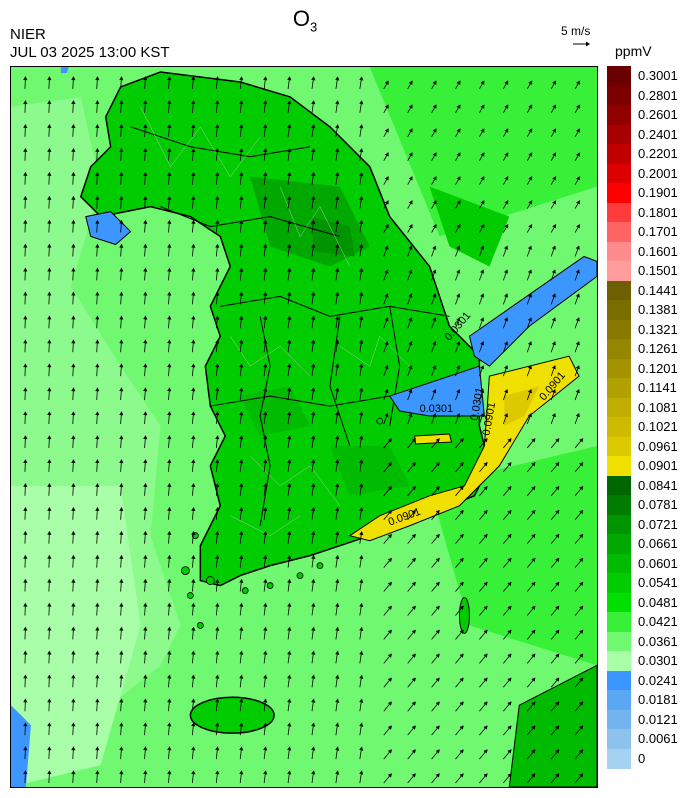 The width and height of the screenshot is (692, 798). Describe the element at coordinates (305, 20) in the screenshot. I see `chart-title: O3` at that location.